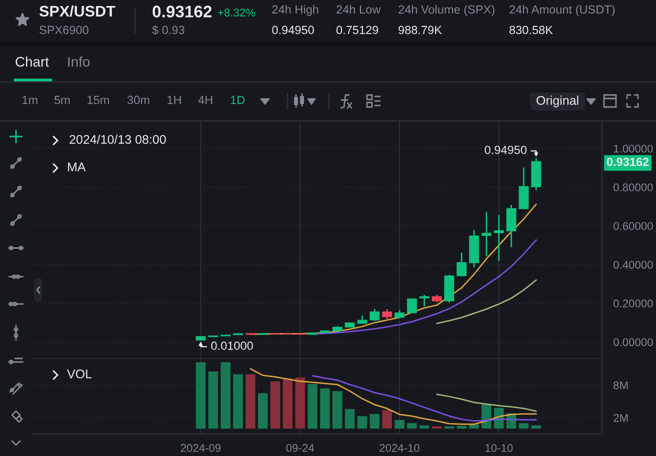  Describe the element at coordinates (237, 100) in the screenshot. I see `text: 1D` at that location.